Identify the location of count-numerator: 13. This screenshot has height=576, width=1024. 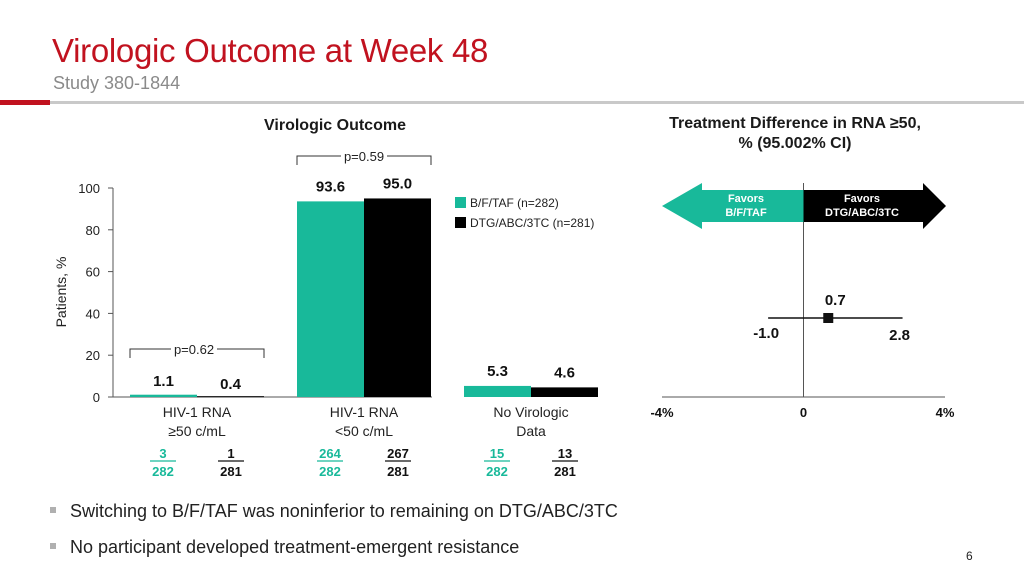
(565, 453).